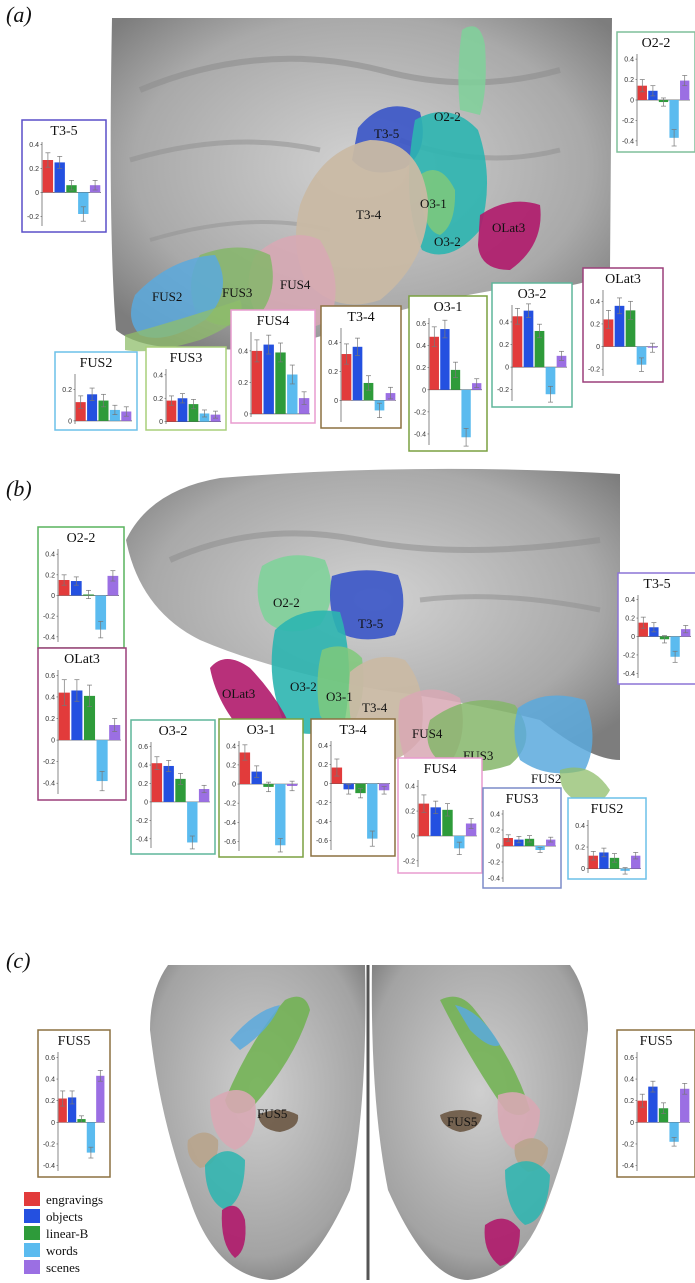 The image size is (695, 1283). I want to click on region-label-olat3-a: OLat3, so click(508, 227).